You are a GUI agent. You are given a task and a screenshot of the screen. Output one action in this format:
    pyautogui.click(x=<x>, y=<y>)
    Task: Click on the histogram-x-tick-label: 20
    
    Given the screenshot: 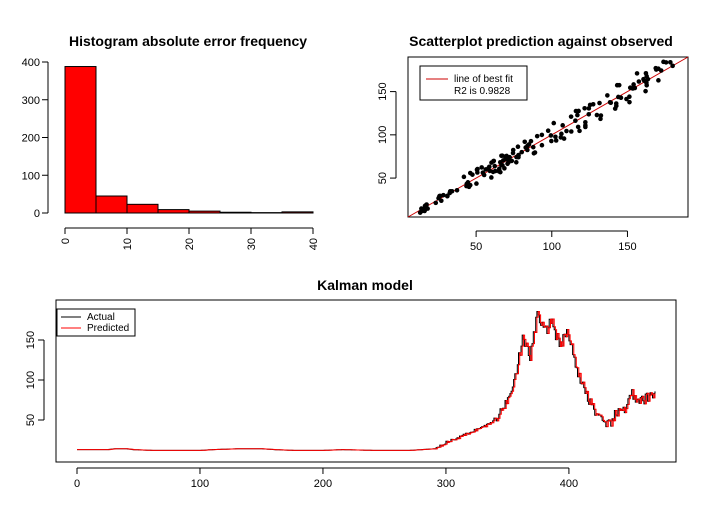 What is the action you would take?
    pyautogui.click(x=190, y=244)
    